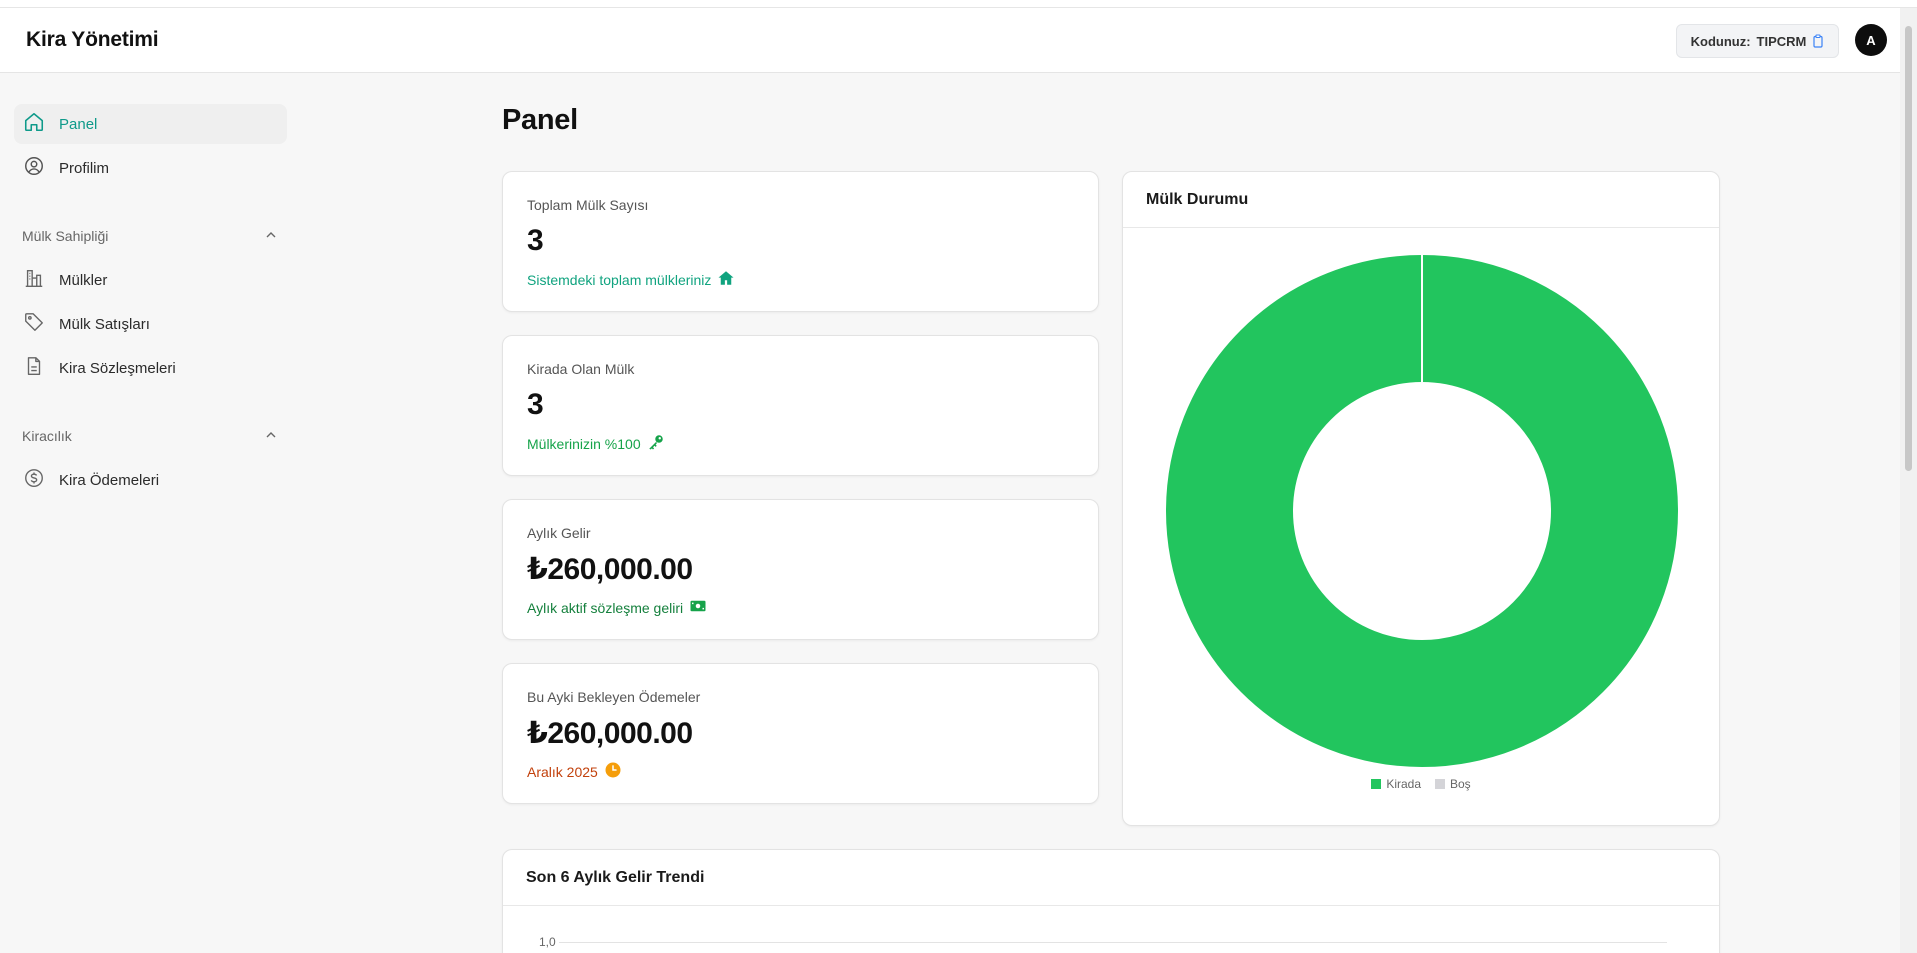  I want to click on stat-label: Kirada Olan Mülk, so click(581, 369).